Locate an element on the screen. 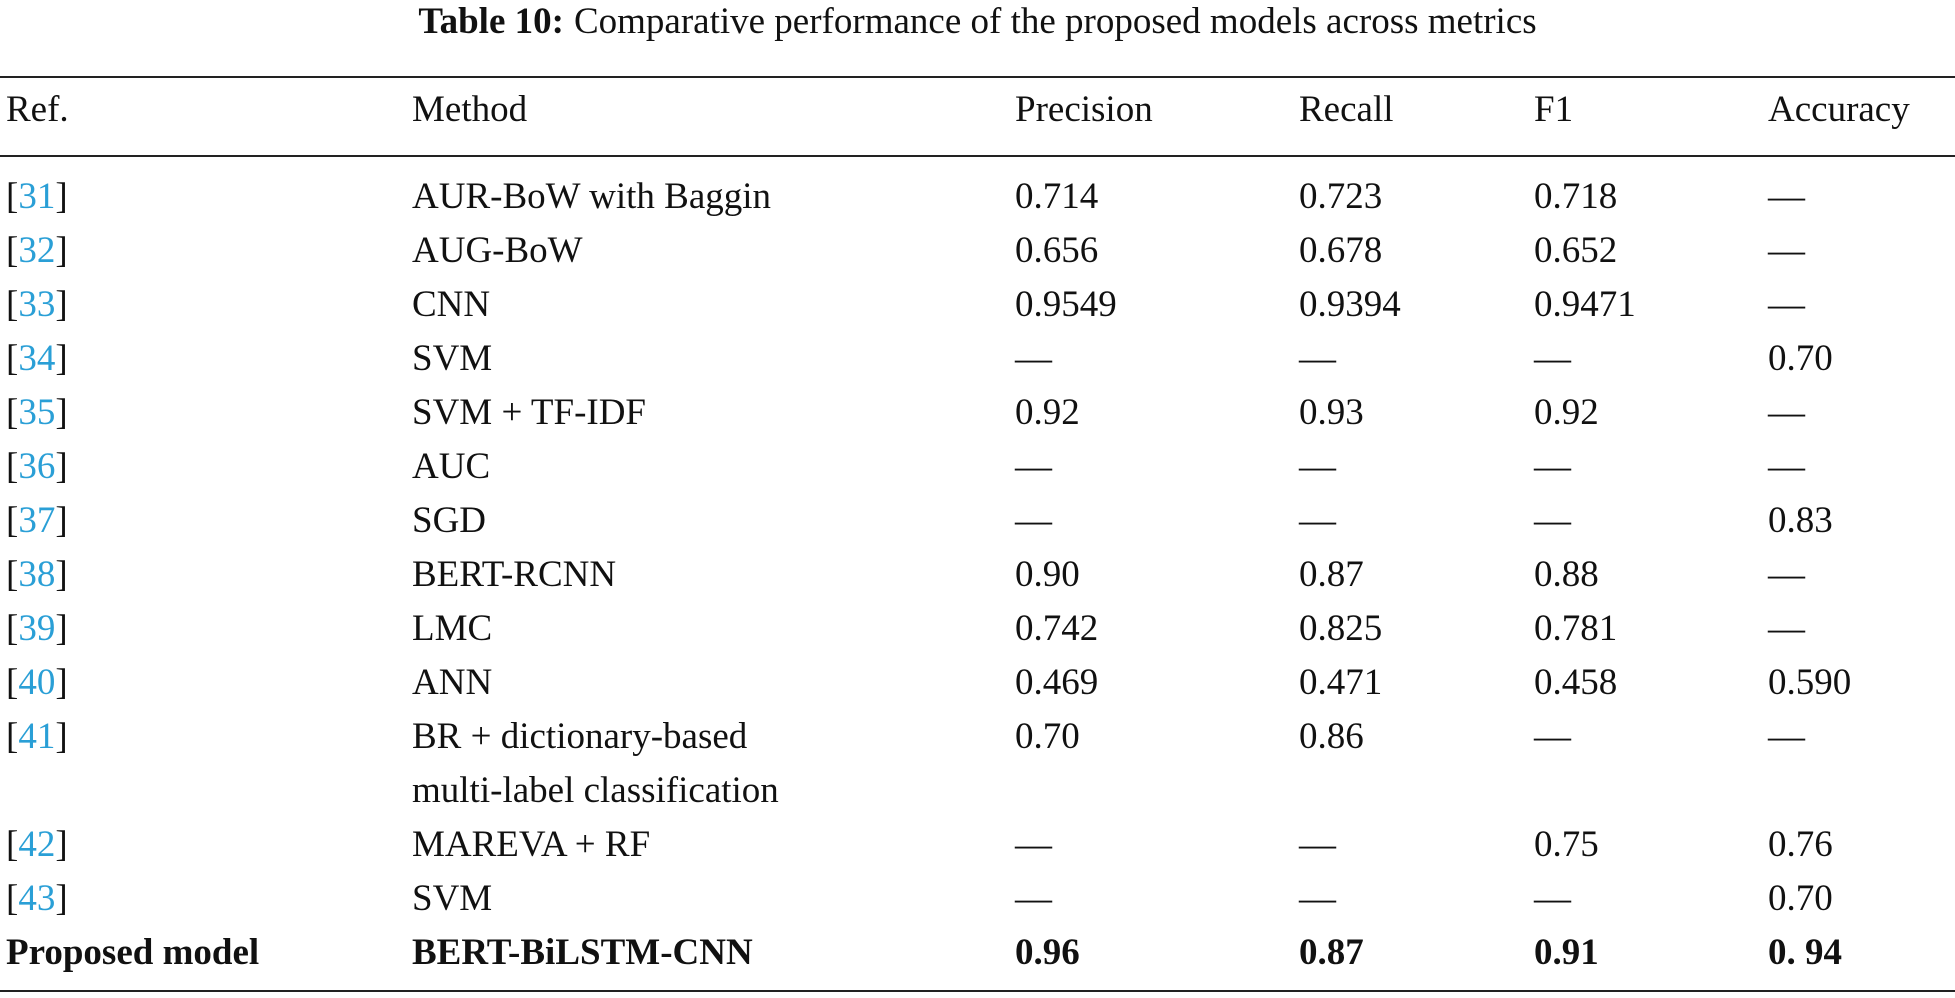  method-cell: CNN is located at coordinates (451, 304).